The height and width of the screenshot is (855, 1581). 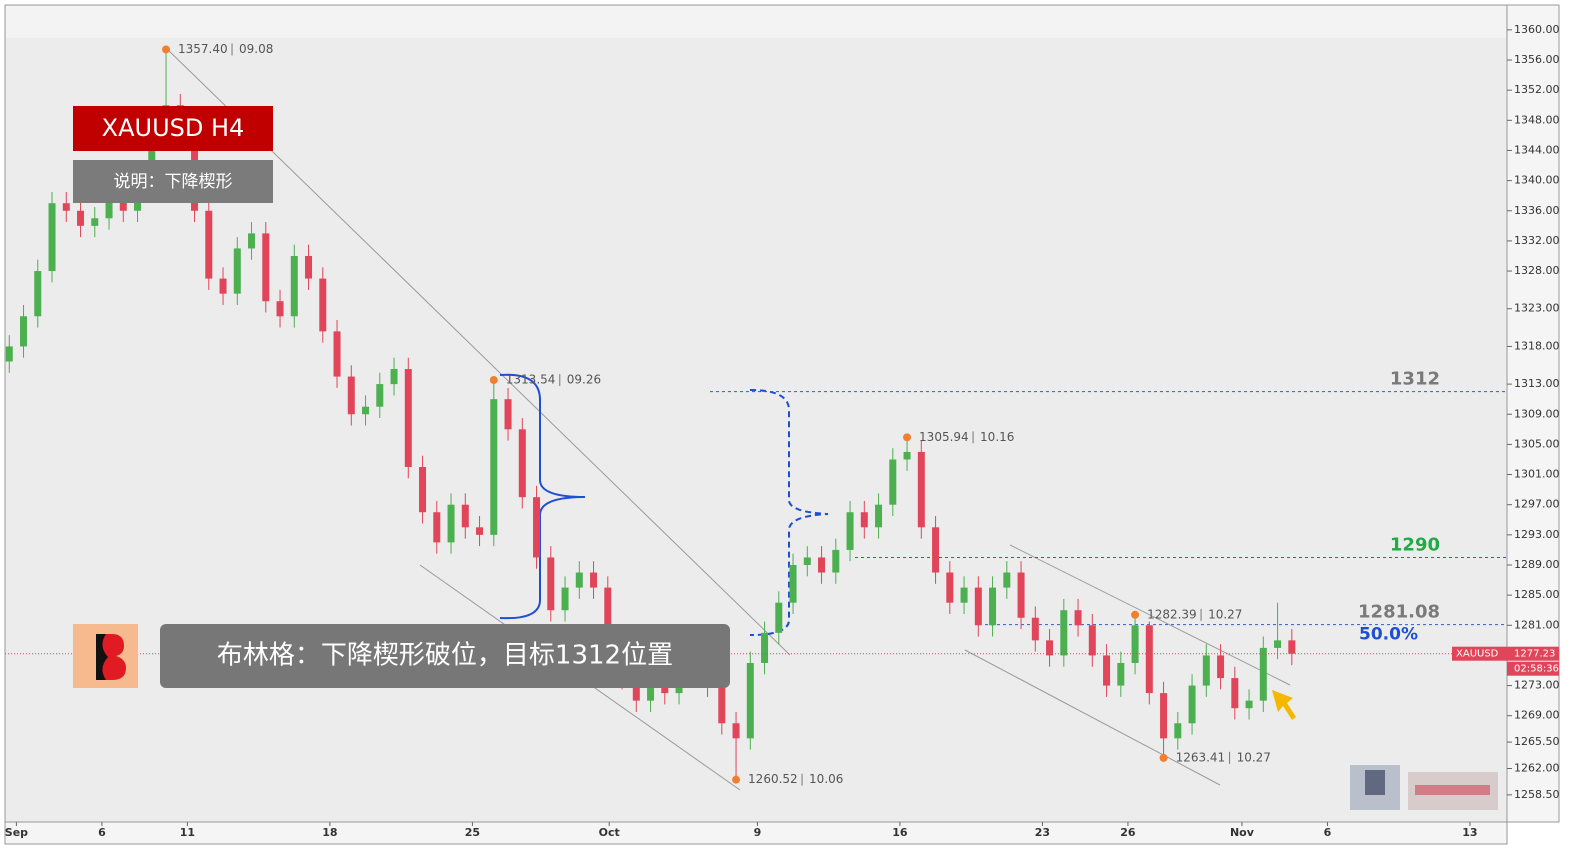 What do you see at coordinates (1537, 345) in the screenshot?
I see `y-tick-label: 1318.00` at bounding box center [1537, 345].